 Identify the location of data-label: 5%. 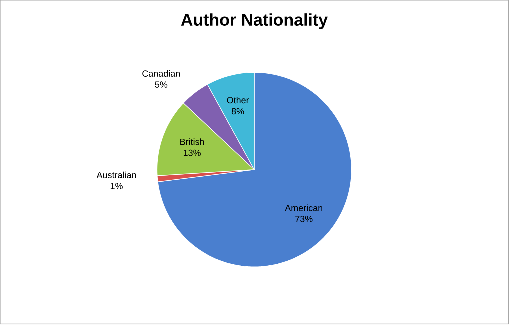
(161, 85).